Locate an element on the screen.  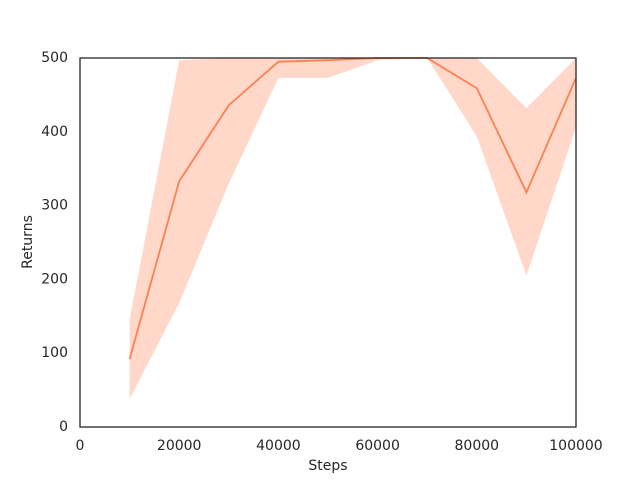
y-tick-label: 0 is located at coordinates (63, 427).